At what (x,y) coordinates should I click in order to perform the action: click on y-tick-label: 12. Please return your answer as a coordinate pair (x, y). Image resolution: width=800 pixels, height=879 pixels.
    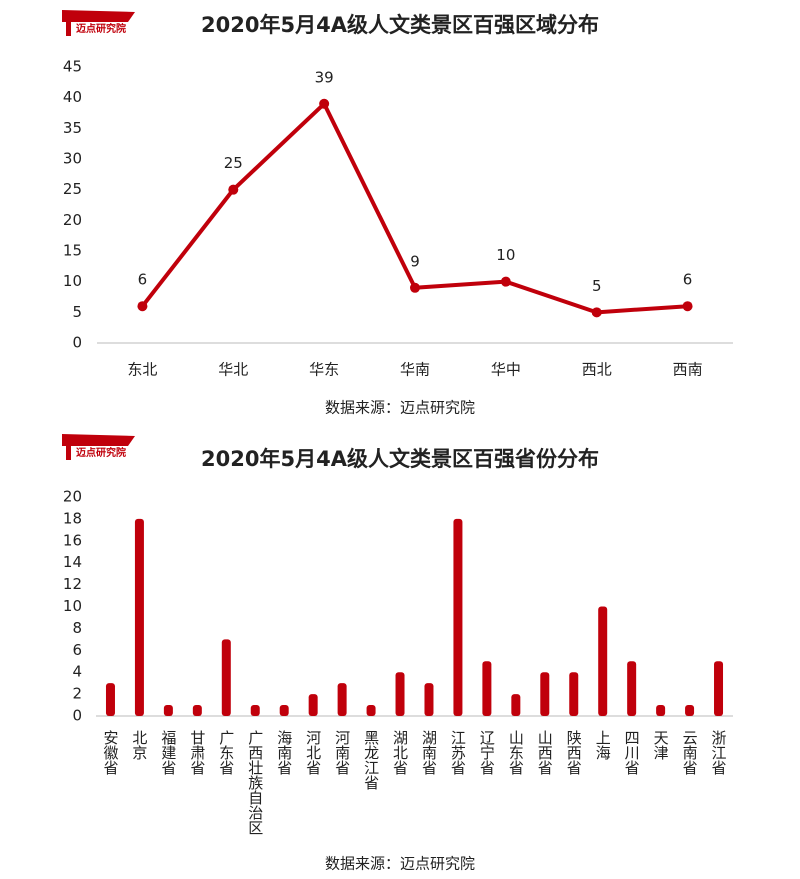
    Looking at the image, I should click on (72, 584).